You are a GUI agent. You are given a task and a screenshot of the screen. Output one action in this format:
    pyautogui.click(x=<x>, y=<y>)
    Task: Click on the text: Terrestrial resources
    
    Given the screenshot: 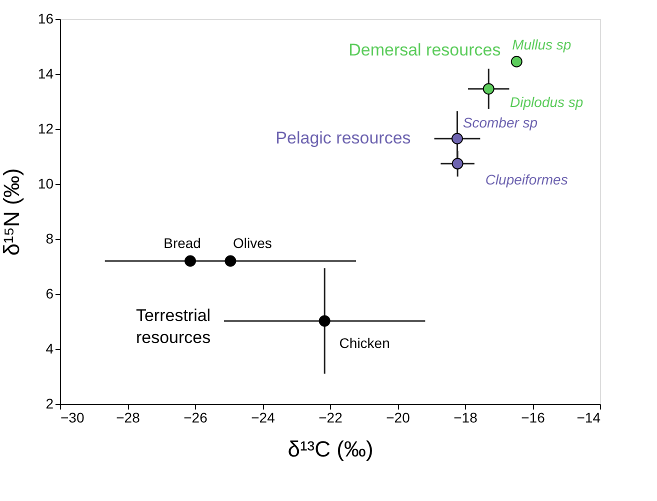 What is the action you would take?
    pyautogui.click(x=173, y=326)
    